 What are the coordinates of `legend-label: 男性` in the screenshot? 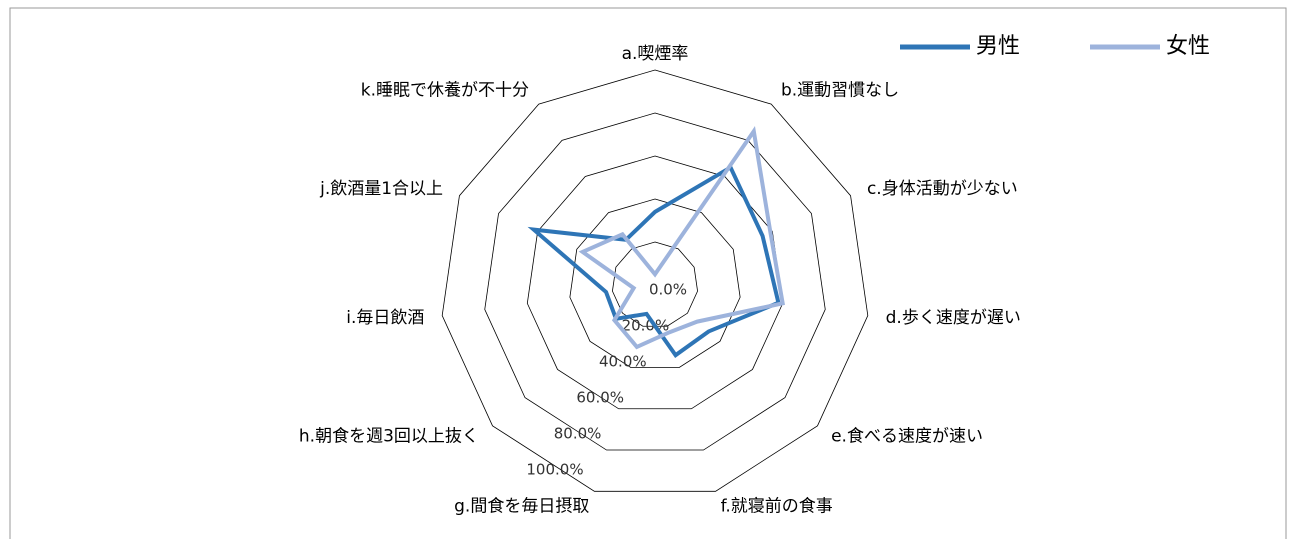 It's located at (998, 46).